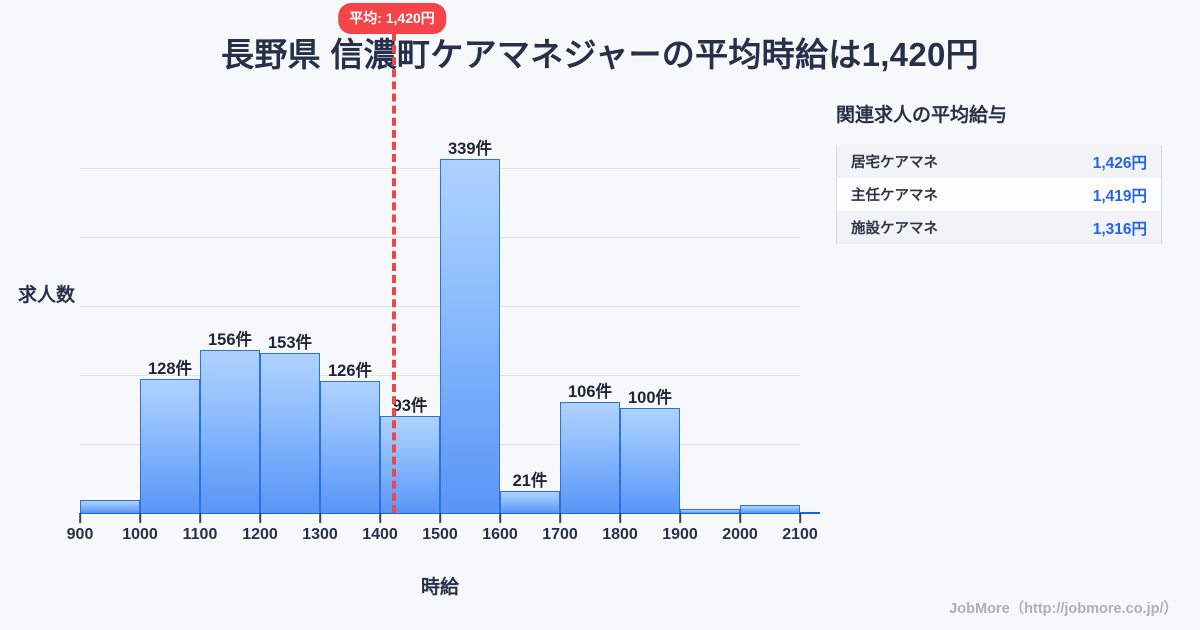 Image resolution: width=1200 pixels, height=630 pixels. Describe the element at coordinates (380, 534) in the screenshot. I see `x-axis-tick-label: 1400` at that location.